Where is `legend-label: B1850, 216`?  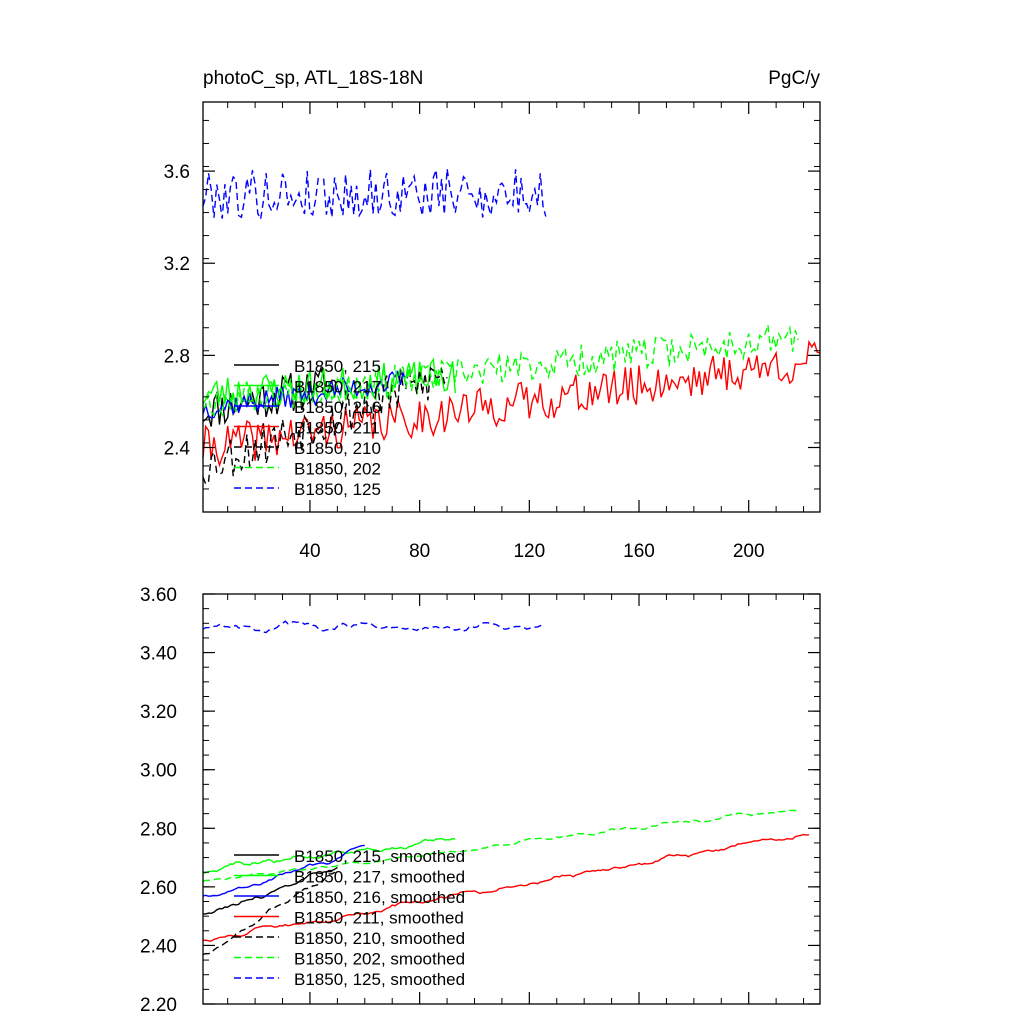
legend-label: B1850, 216 is located at coordinates (337, 407).